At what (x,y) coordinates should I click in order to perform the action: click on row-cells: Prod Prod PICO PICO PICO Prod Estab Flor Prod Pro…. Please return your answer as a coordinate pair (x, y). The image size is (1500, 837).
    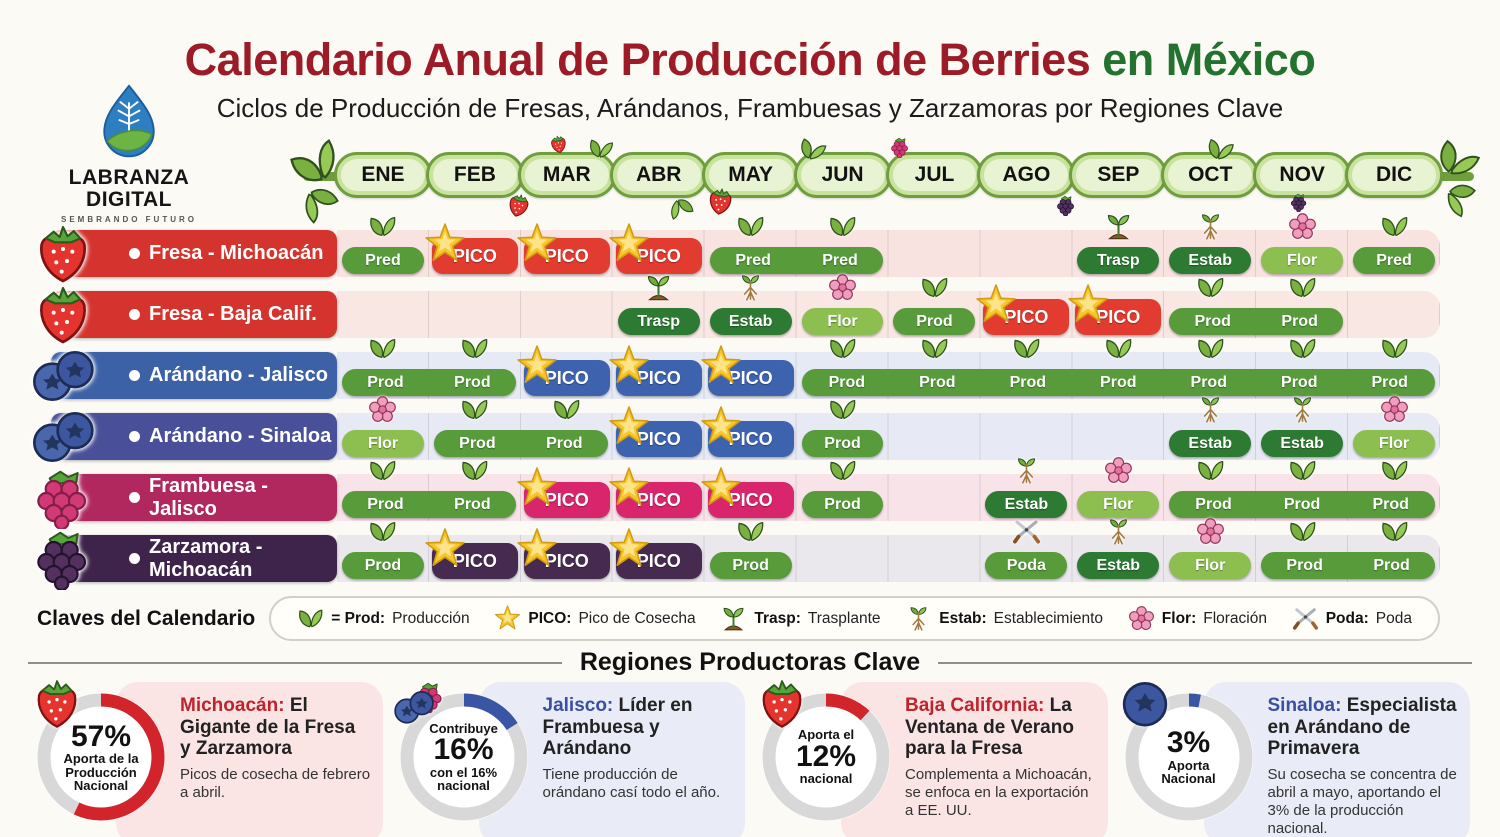
    Looking at the image, I should click on (888, 490).